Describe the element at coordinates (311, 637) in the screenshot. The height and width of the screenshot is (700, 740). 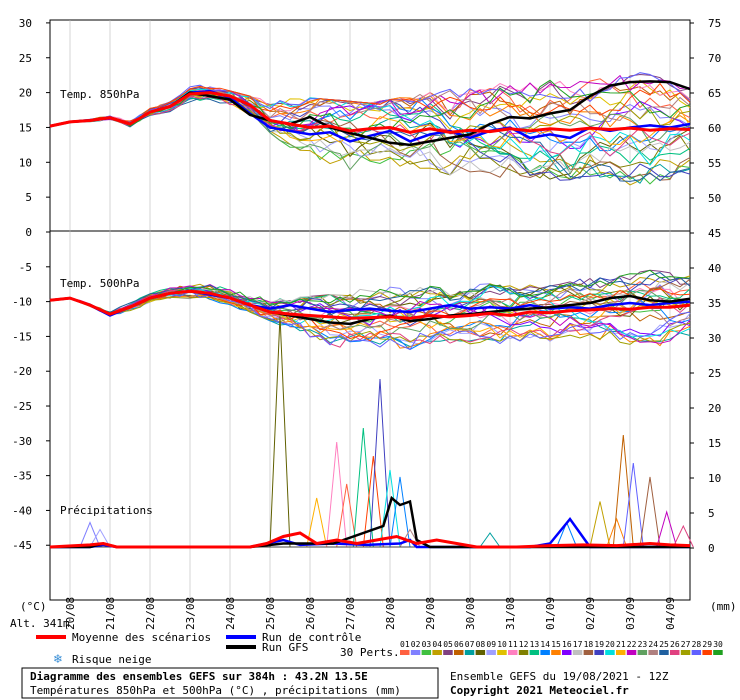
I see `legend-control-label: Run de contrôle` at that location.